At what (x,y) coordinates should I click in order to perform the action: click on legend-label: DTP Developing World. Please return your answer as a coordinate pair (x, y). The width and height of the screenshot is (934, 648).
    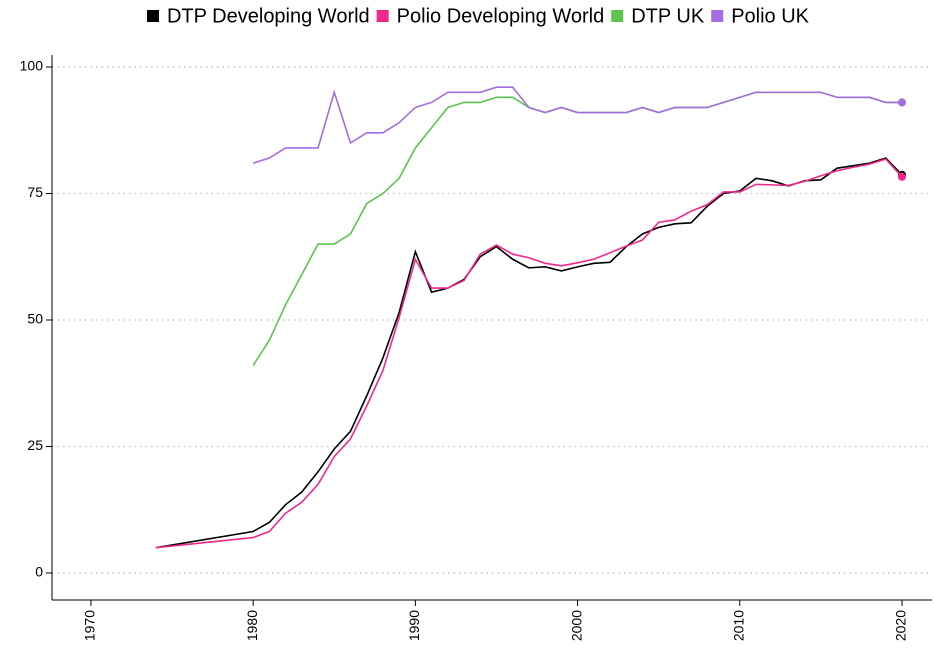
    Looking at the image, I should click on (268, 16).